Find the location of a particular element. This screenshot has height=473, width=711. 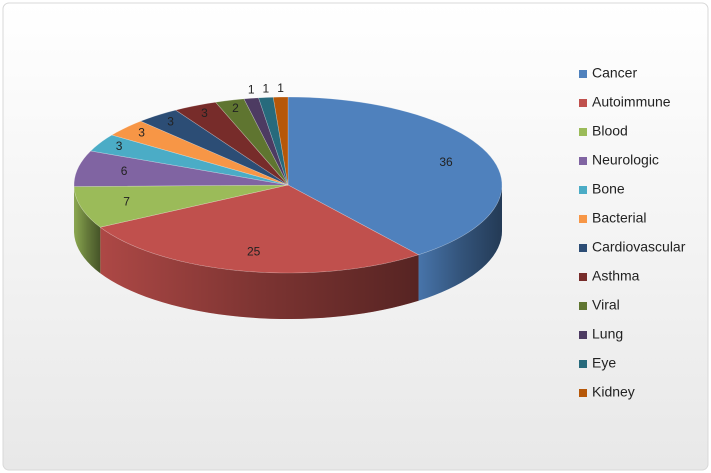

legend-label: Neurologic is located at coordinates (625, 160).